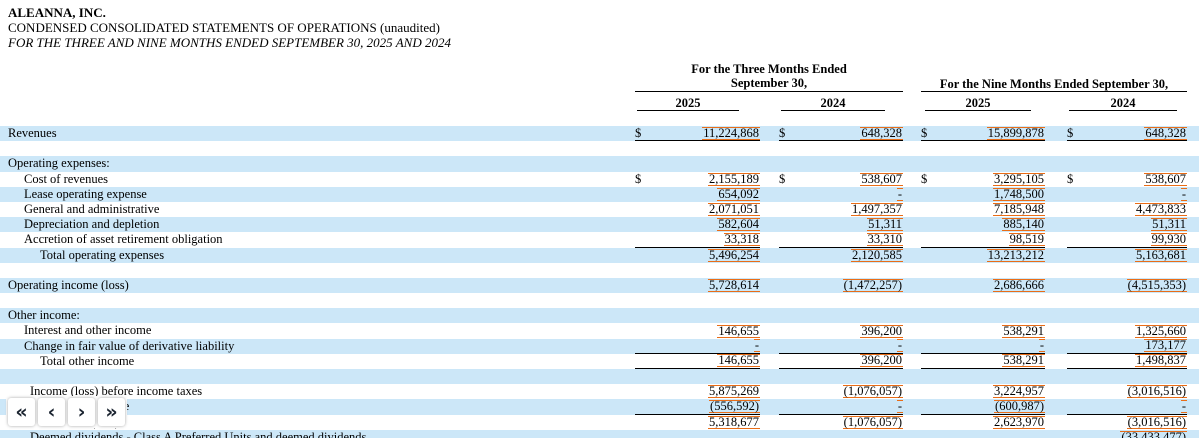  I want to click on first-page-button: «, so click(21, 412).